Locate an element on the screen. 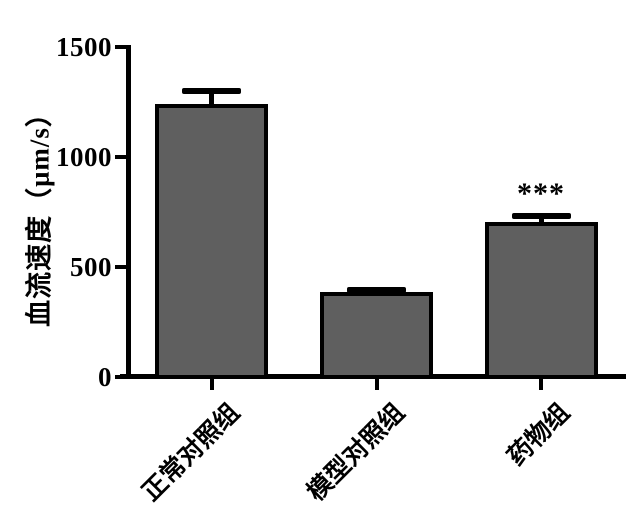 The height and width of the screenshot is (522, 640). y-tick-label: 0 is located at coordinates (105, 377).